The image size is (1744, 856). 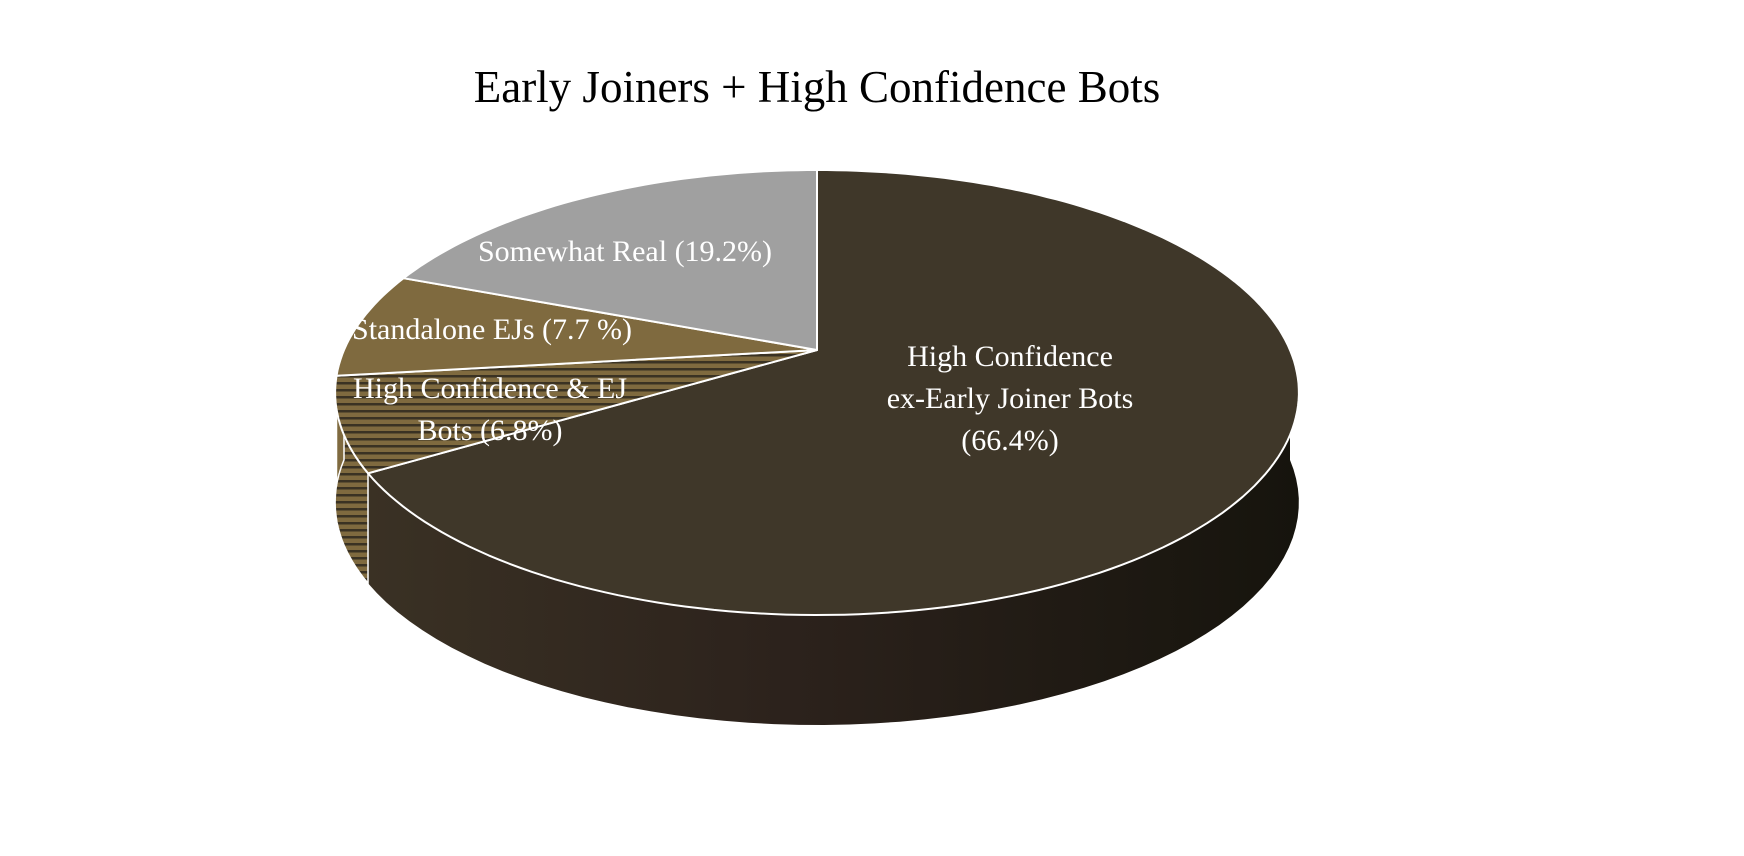 I want to click on slice-label-standalone-ejs: Standalone EJs (7.7 %), so click(x=492, y=329).